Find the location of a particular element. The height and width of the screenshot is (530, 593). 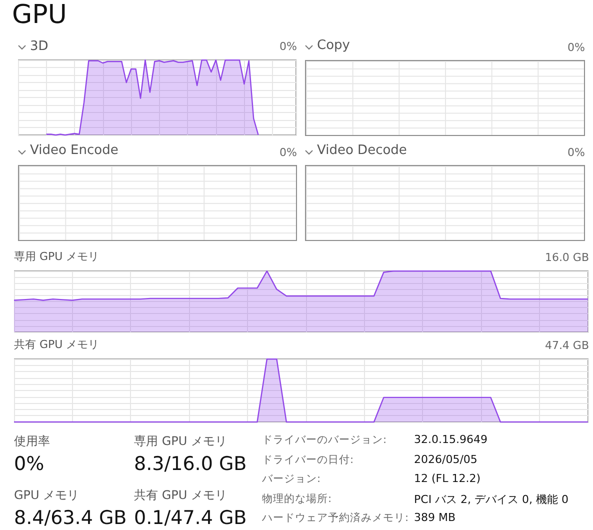

text: 8.3/16.0 GB is located at coordinates (190, 464).